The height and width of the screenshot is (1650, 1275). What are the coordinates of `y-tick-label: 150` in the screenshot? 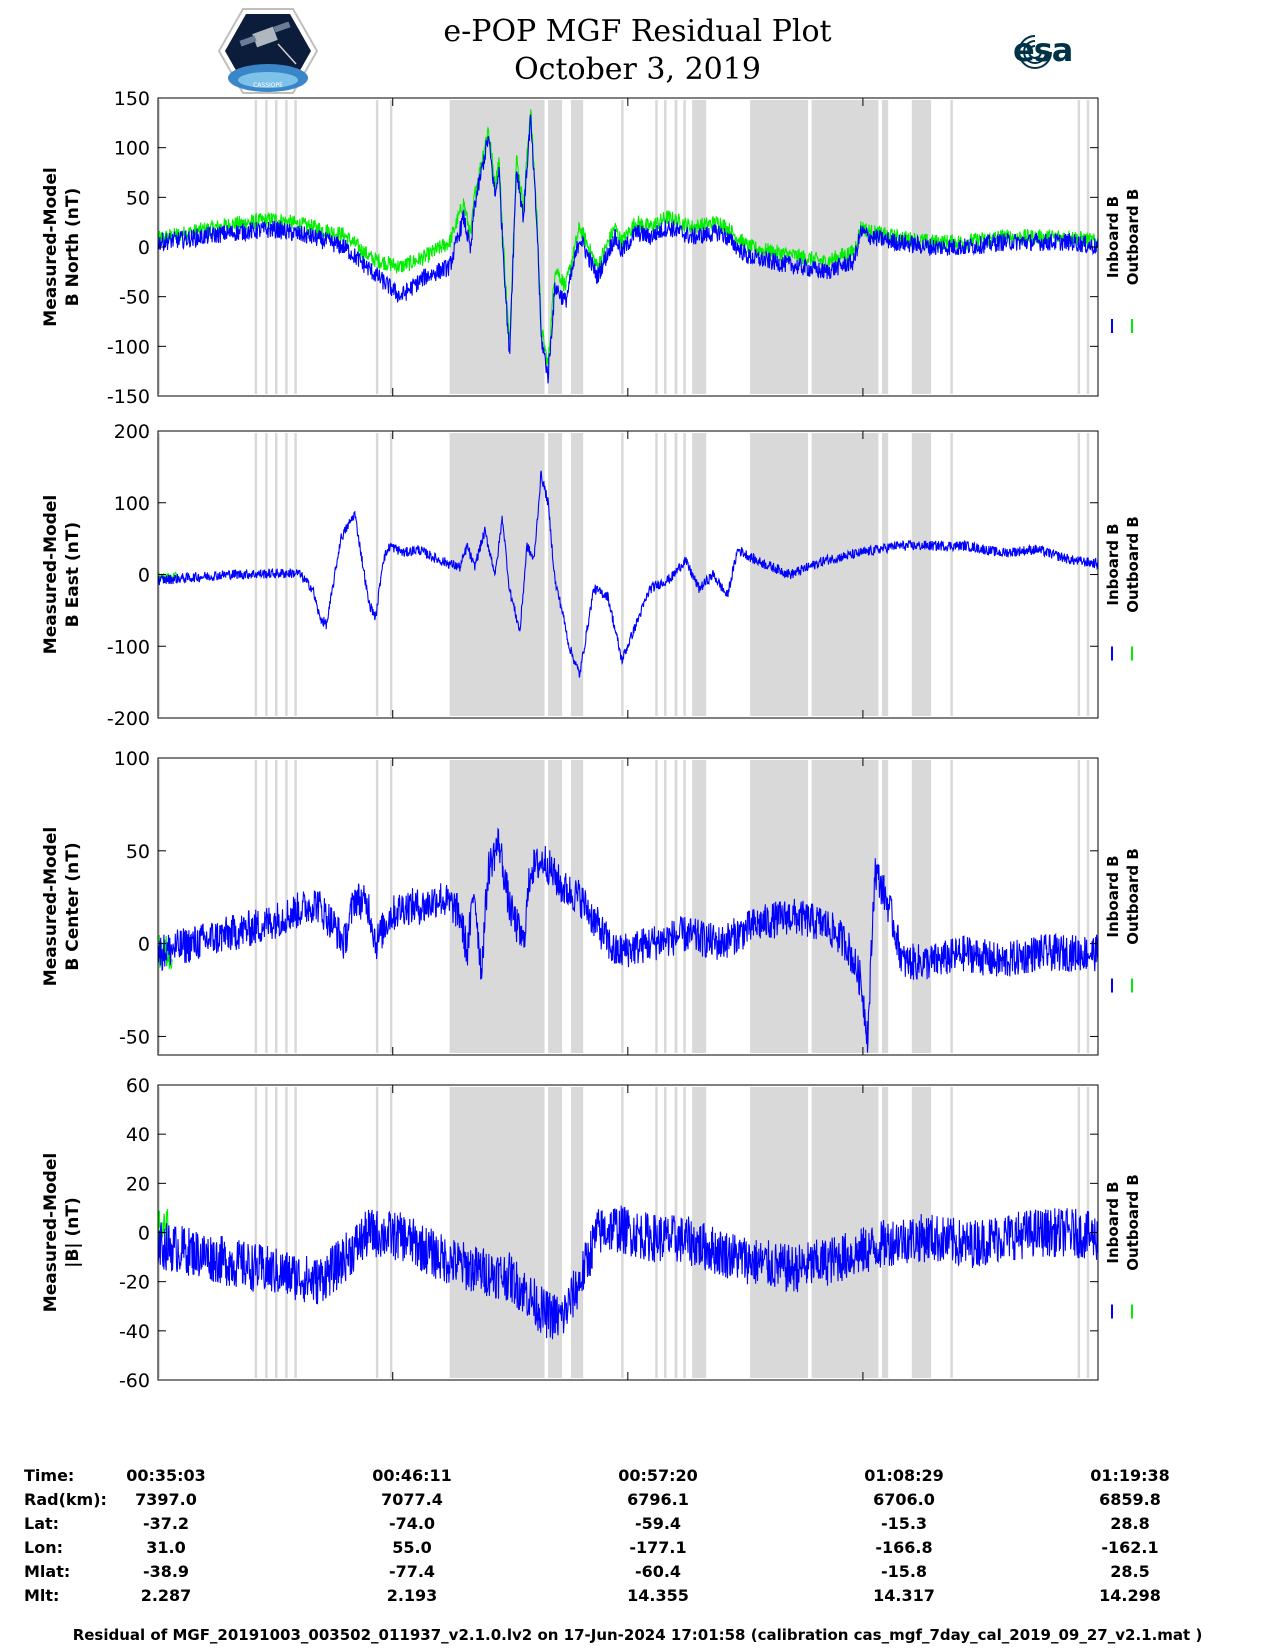 It's located at (132, 99).